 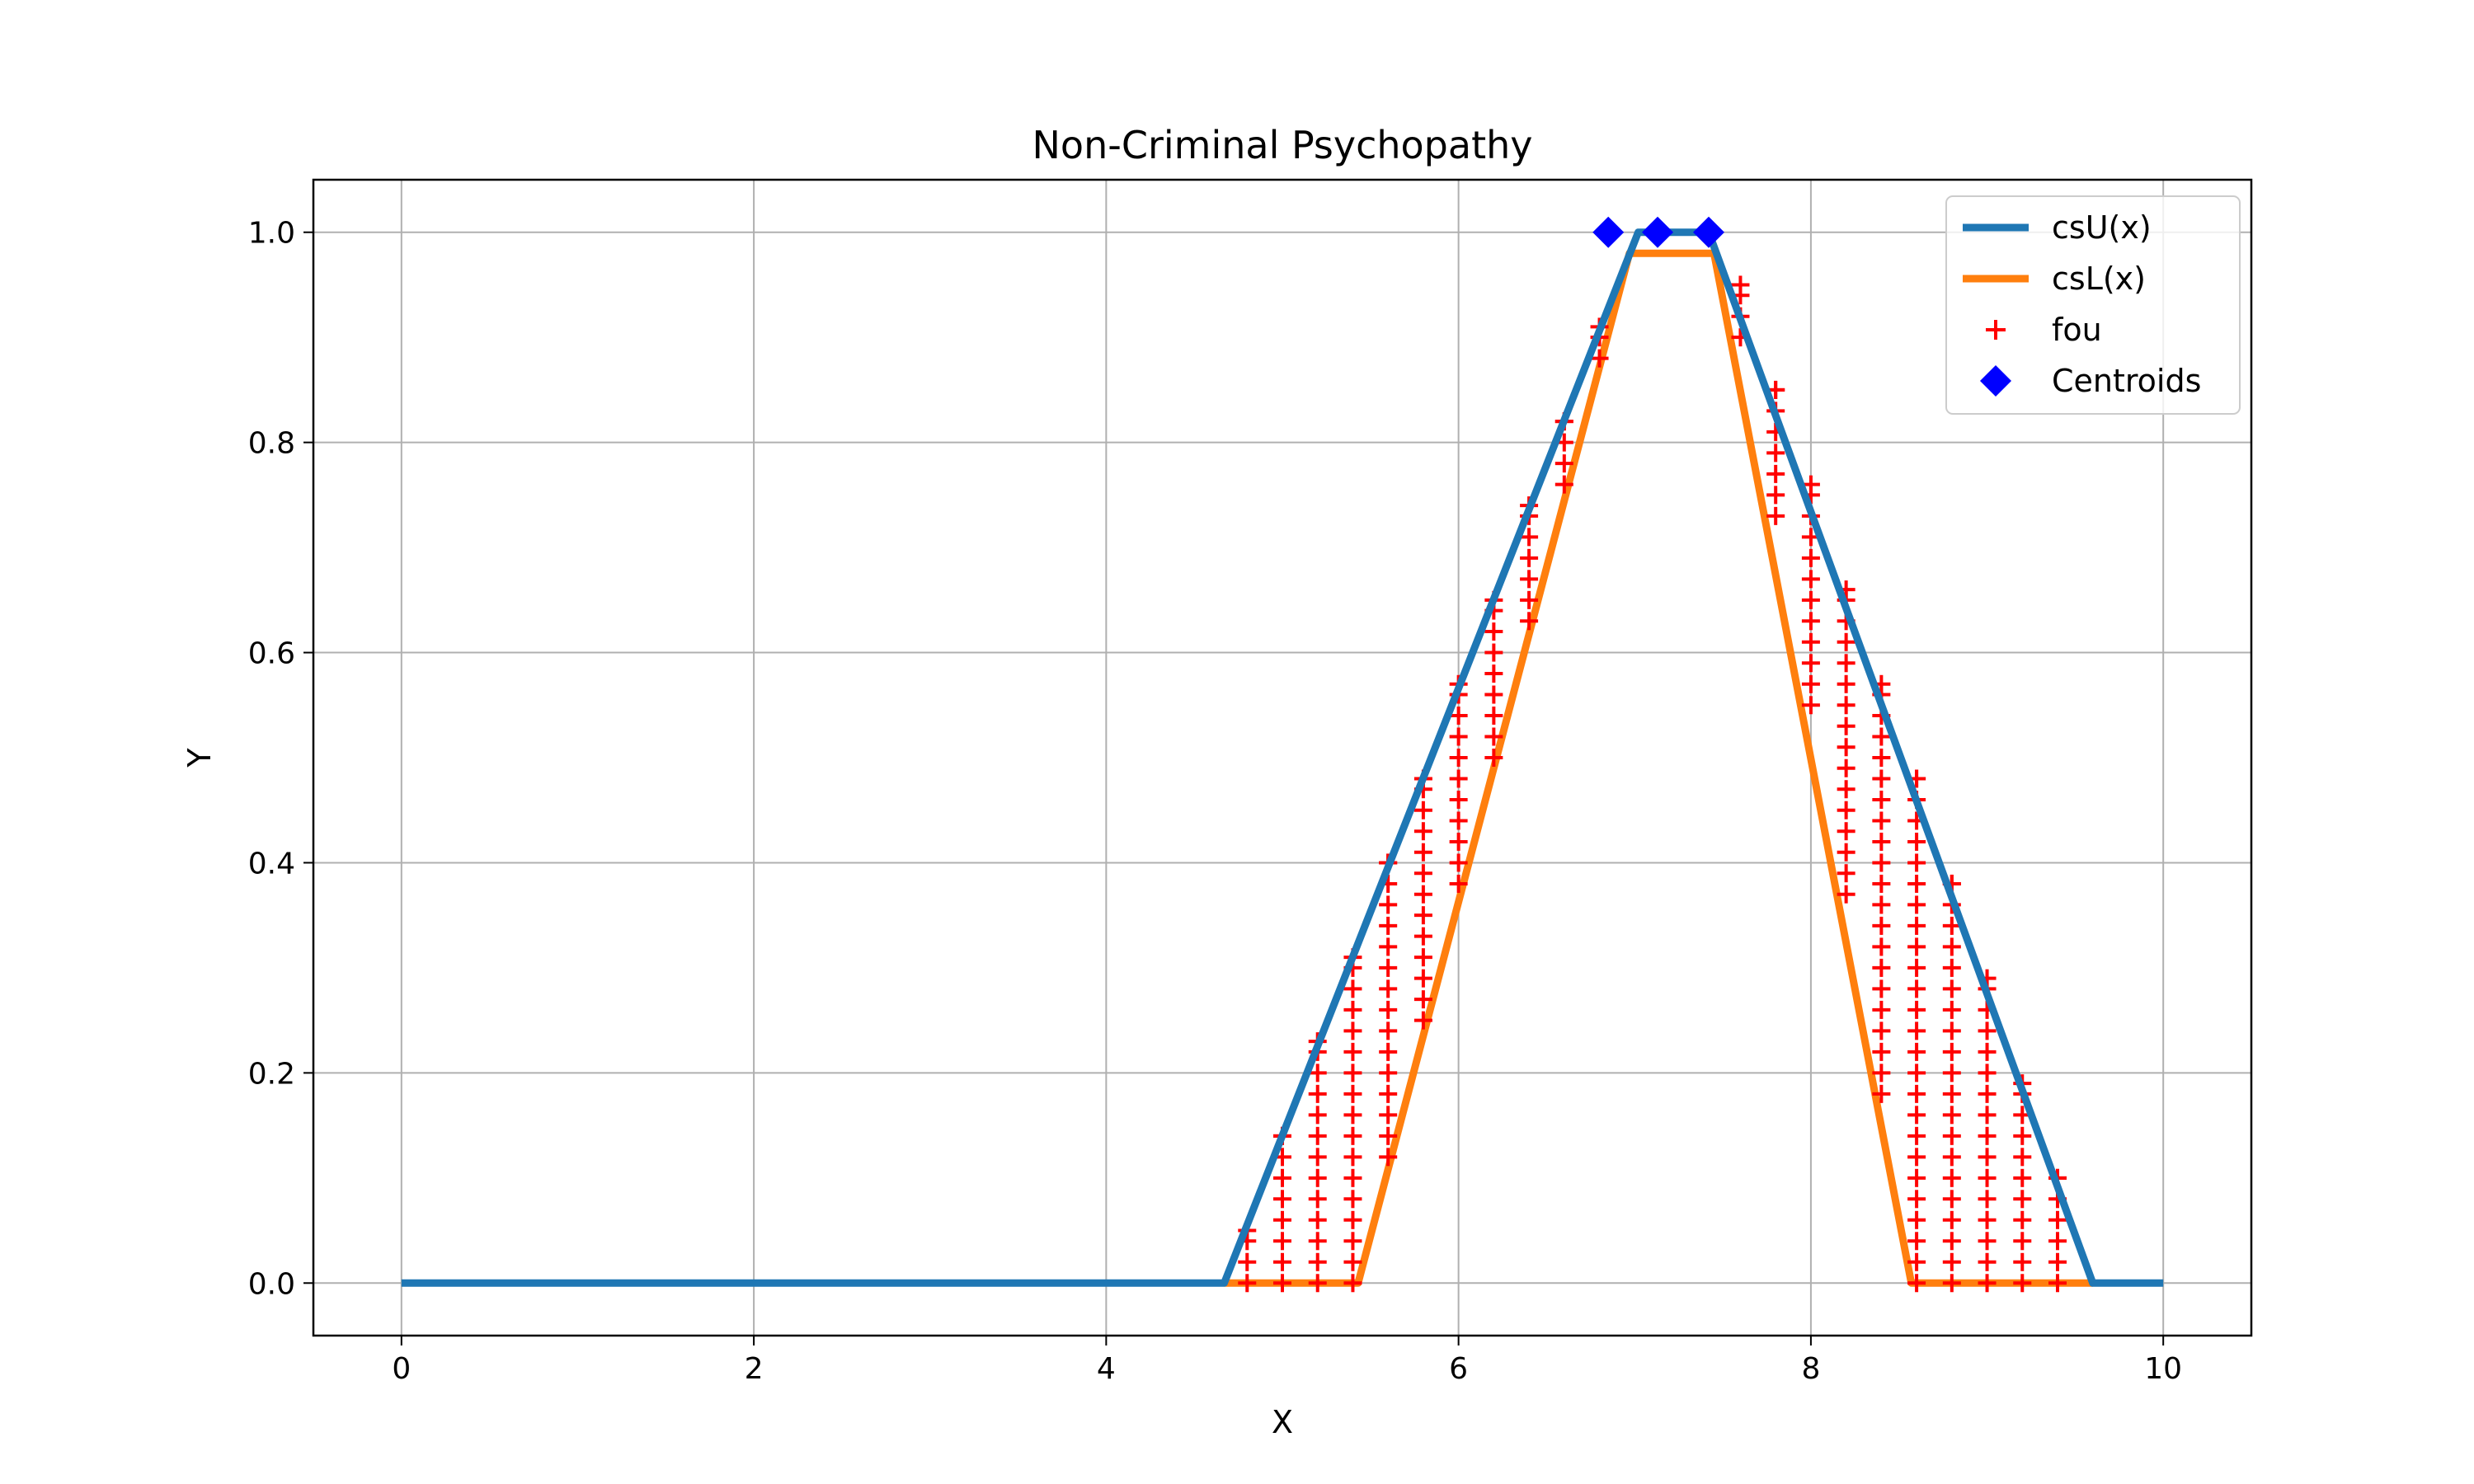 What do you see at coordinates (2099, 279) in the screenshot?
I see `legend-label: csL(x)` at bounding box center [2099, 279].